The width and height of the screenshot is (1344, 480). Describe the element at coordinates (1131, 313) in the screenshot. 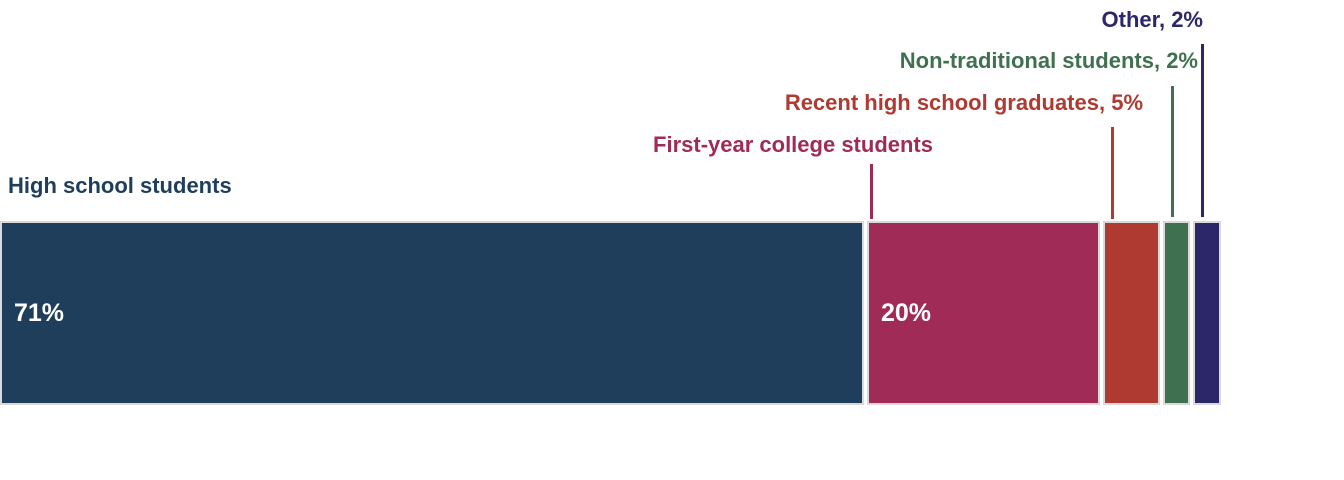

I see `bar-segment-recent-high-school-graduates` at that location.